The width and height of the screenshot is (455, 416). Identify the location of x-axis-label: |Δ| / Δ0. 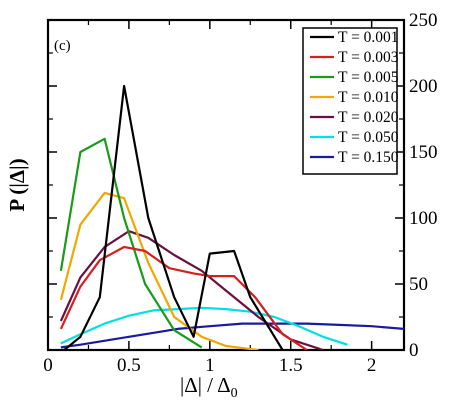
(209, 387).